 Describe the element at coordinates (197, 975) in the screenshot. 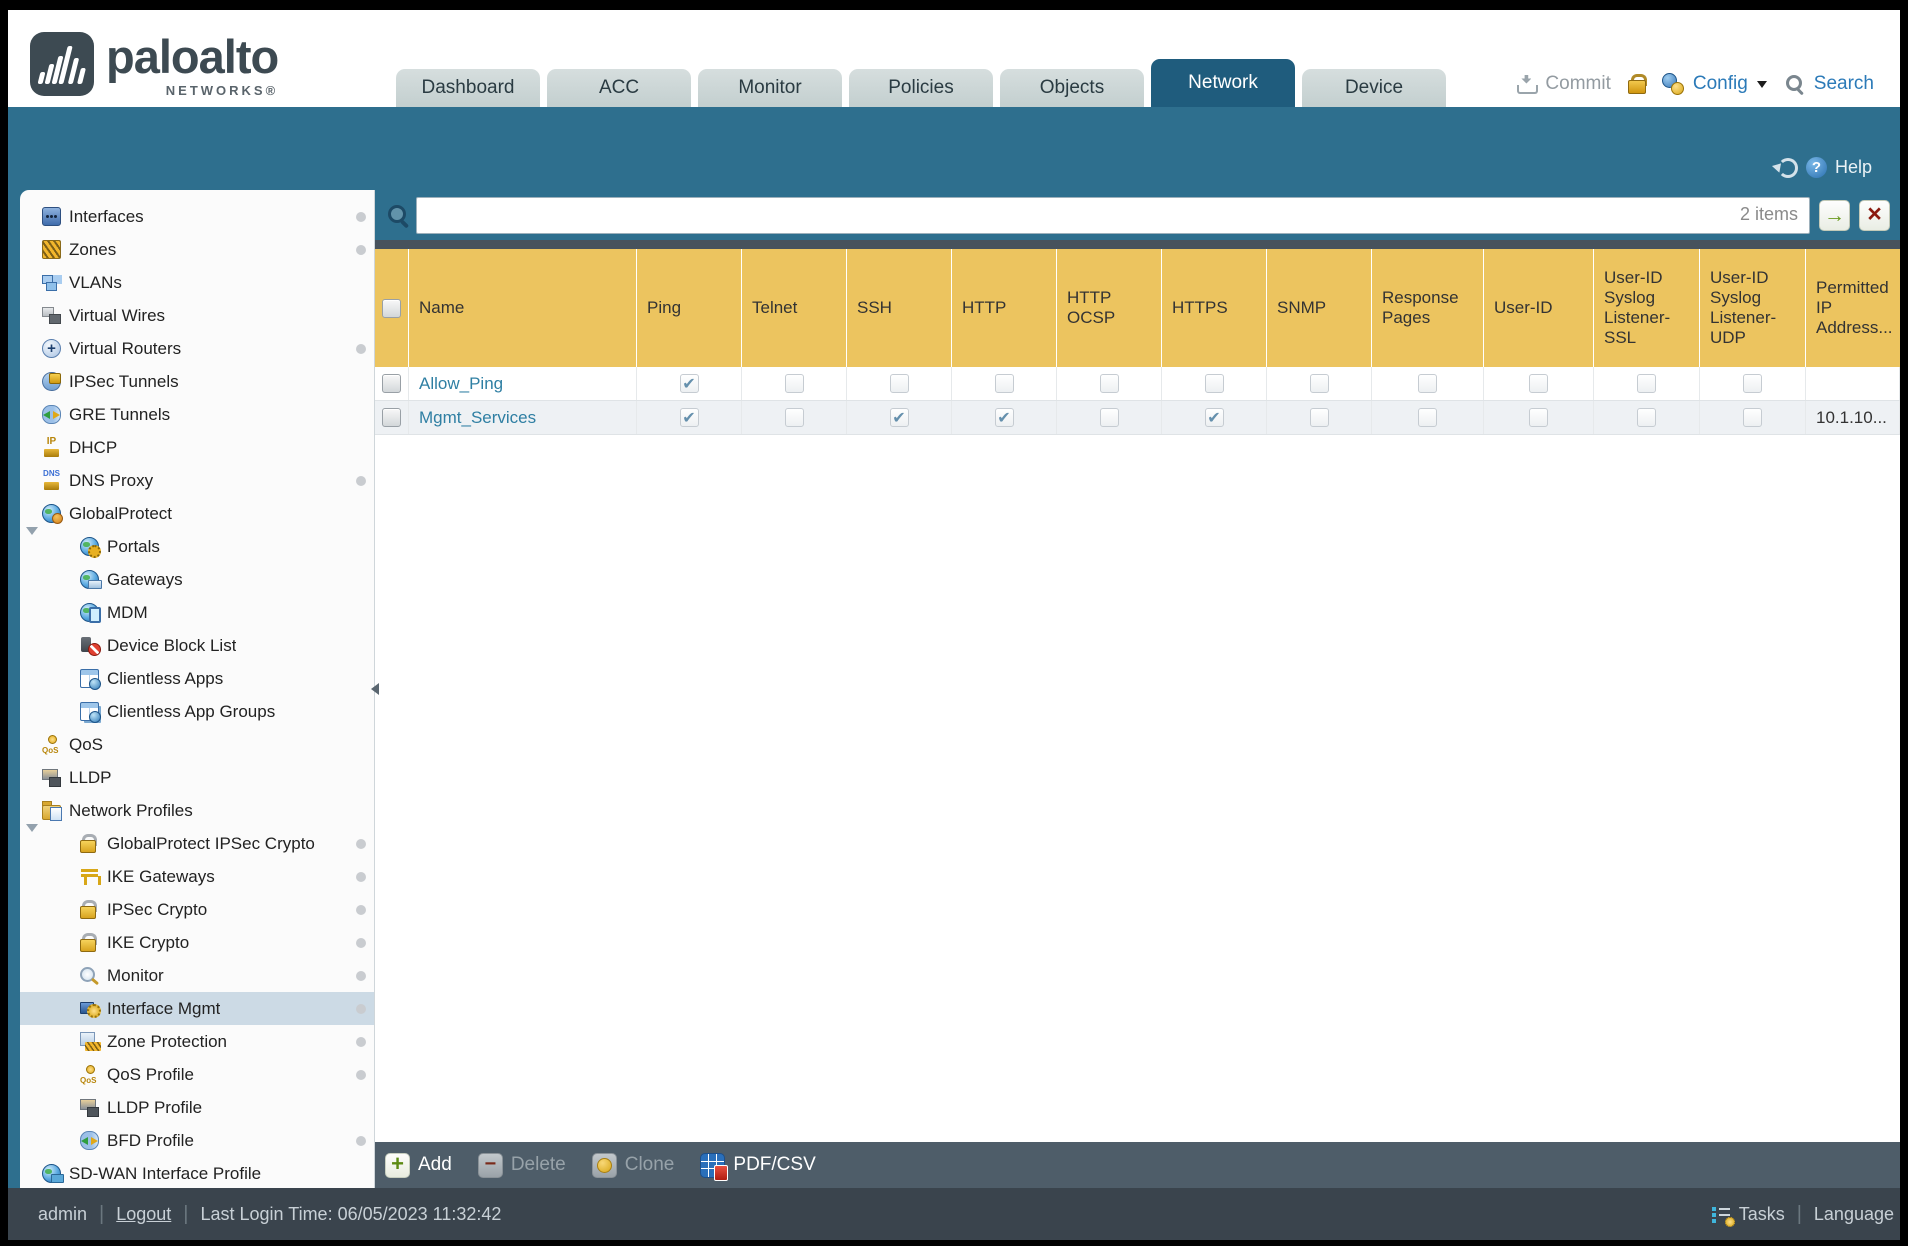

I see `sidebar-item-monitor: Monitor` at that location.